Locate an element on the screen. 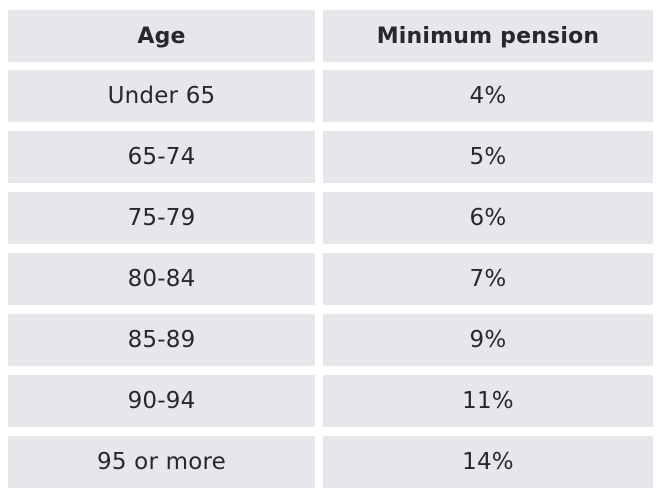  table-row: 80-84 7% is located at coordinates (330, 279).